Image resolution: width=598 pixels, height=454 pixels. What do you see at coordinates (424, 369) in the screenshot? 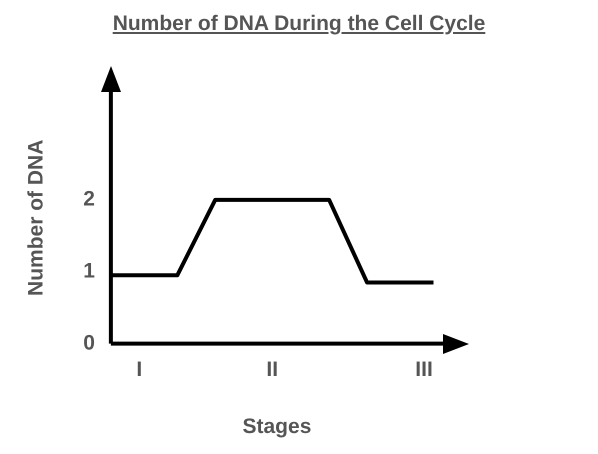
I see `x-tick-label: III` at bounding box center [424, 369].